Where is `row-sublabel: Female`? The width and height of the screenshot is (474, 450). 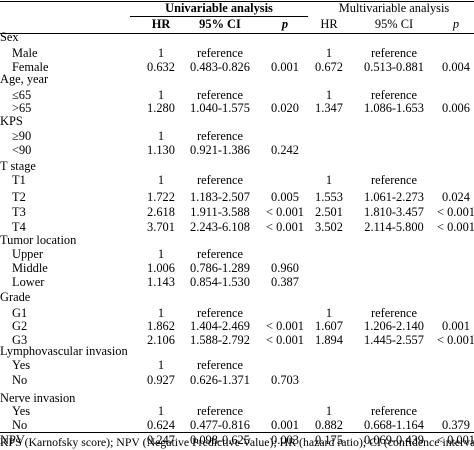
row-sublabel: Female is located at coordinates (30, 67).